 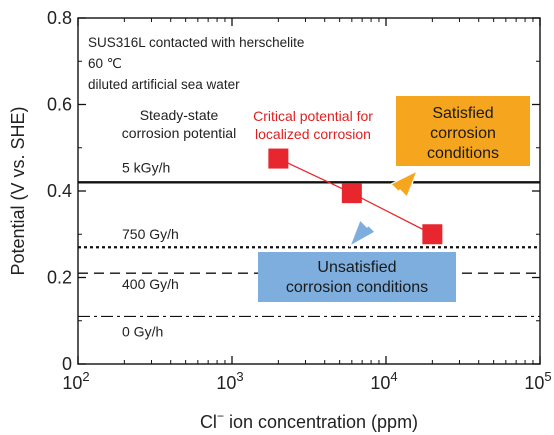 What do you see at coordinates (196, 42) in the screenshot?
I see `info-text: SUS316L contacted with herschelite` at bounding box center [196, 42].